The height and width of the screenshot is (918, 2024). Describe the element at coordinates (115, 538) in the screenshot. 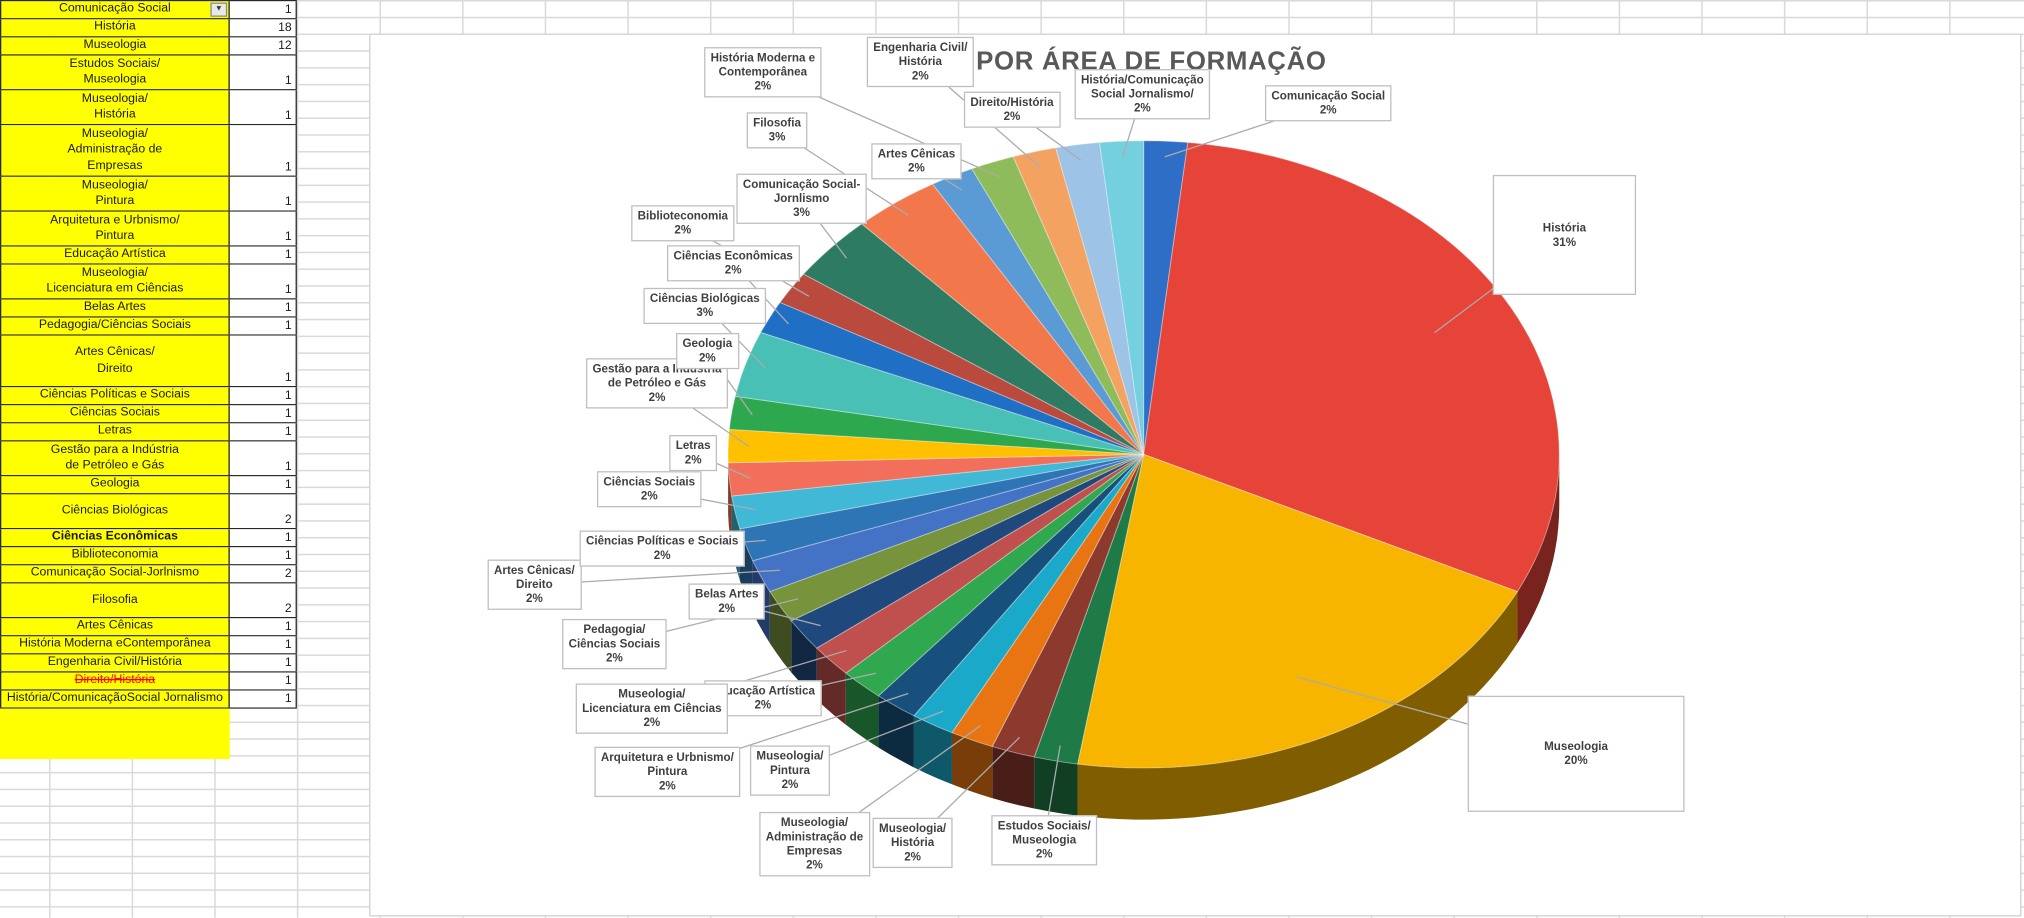

I see `table-label-cell: Ciências Econômicas` at that location.